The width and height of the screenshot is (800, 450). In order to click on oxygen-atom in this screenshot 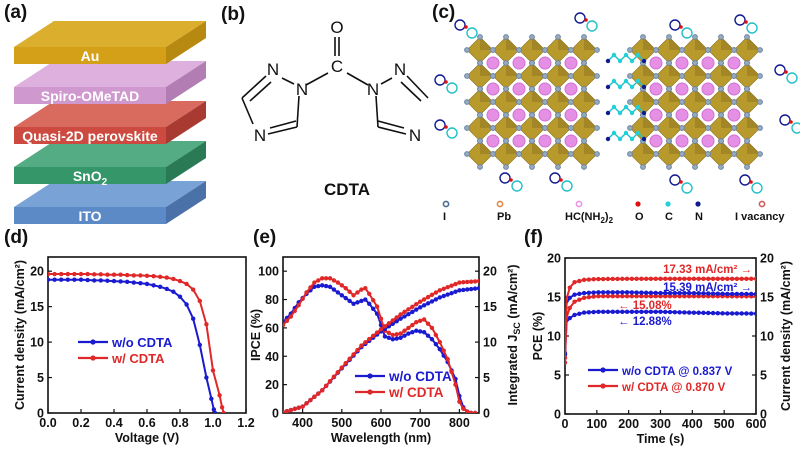, I will do `click(751, 182)`.